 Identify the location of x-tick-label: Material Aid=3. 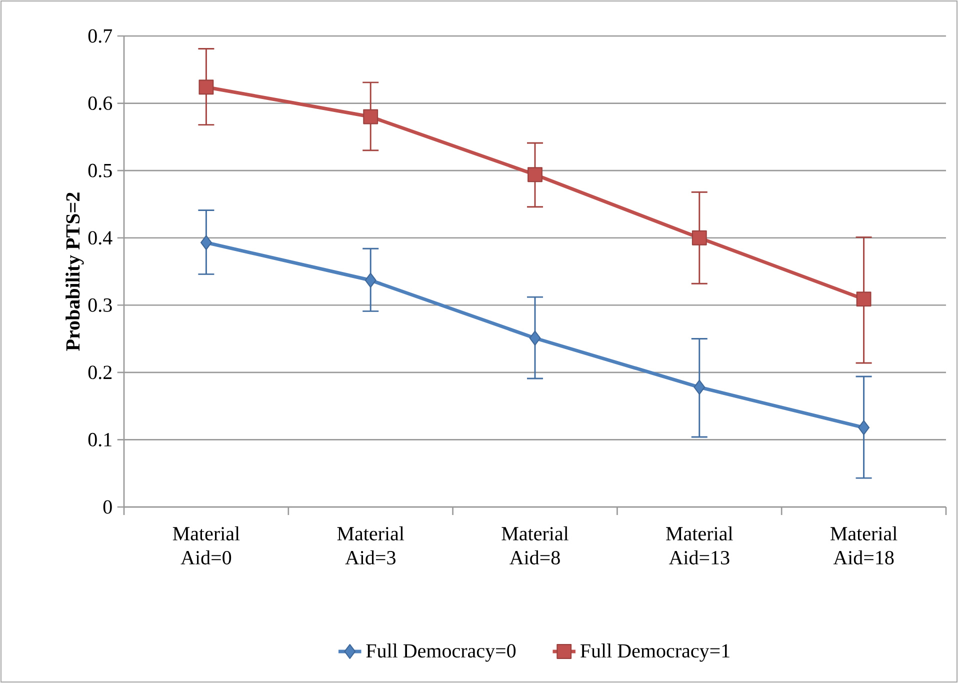
(370, 545).